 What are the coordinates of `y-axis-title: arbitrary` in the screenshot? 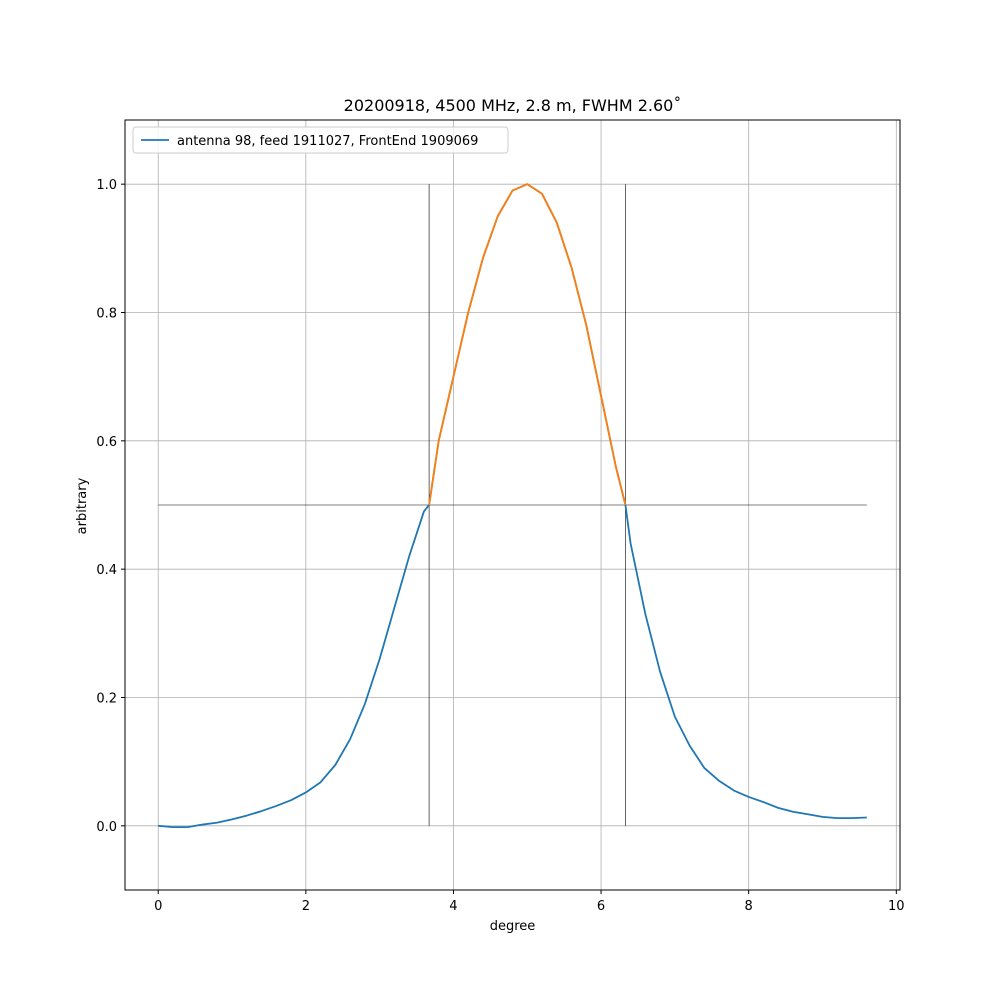 It's located at (82, 505).